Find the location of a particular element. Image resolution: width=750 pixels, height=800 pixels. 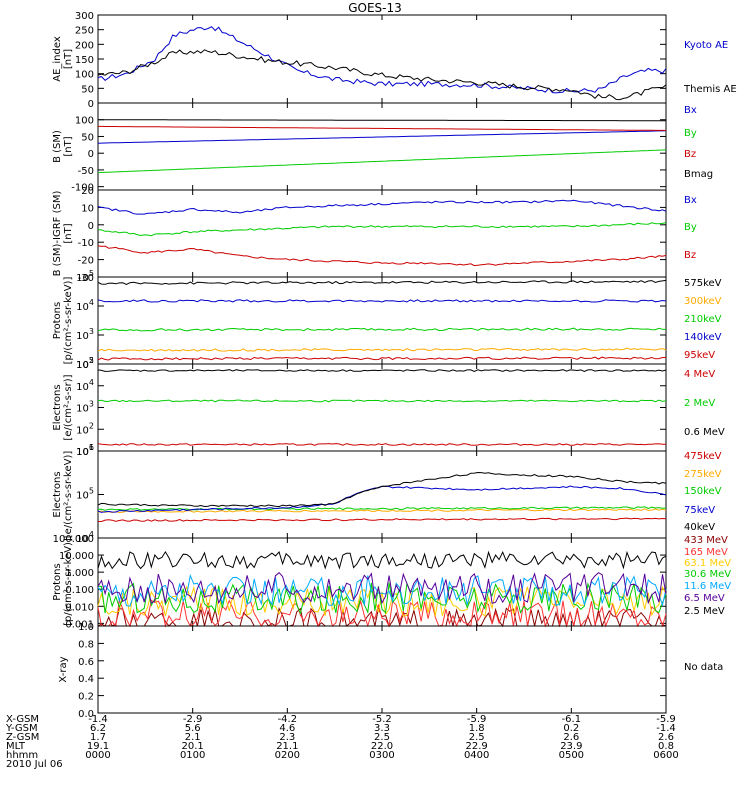

legend-label: 40keV is located at coordinates (699, 527).